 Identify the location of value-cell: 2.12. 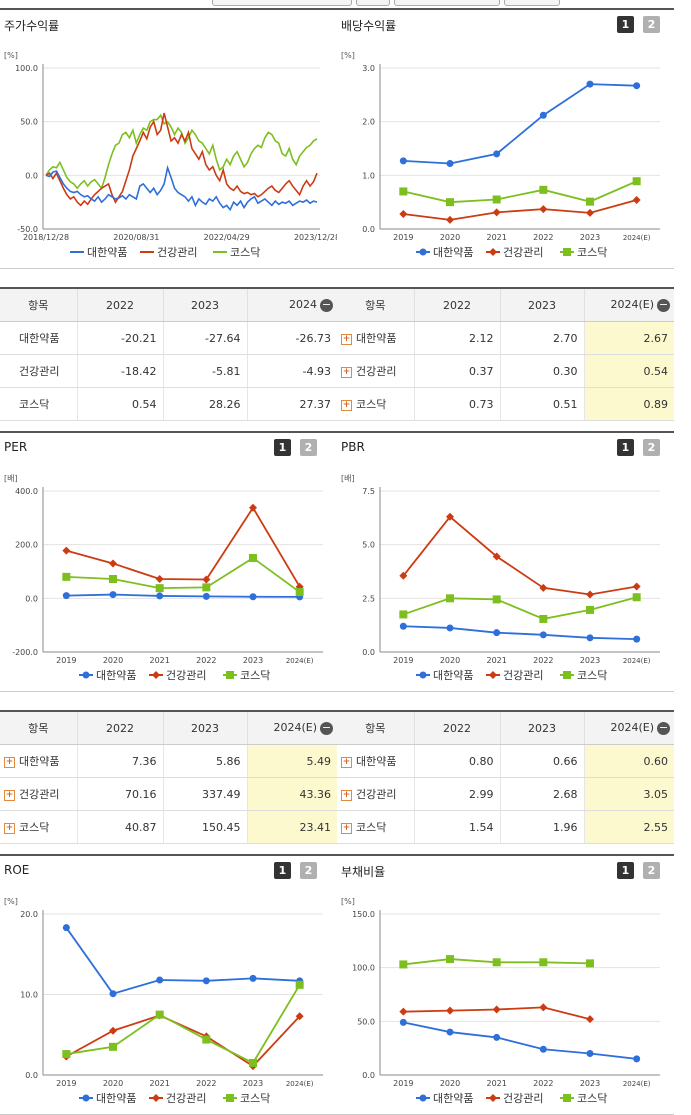
(457, 338).